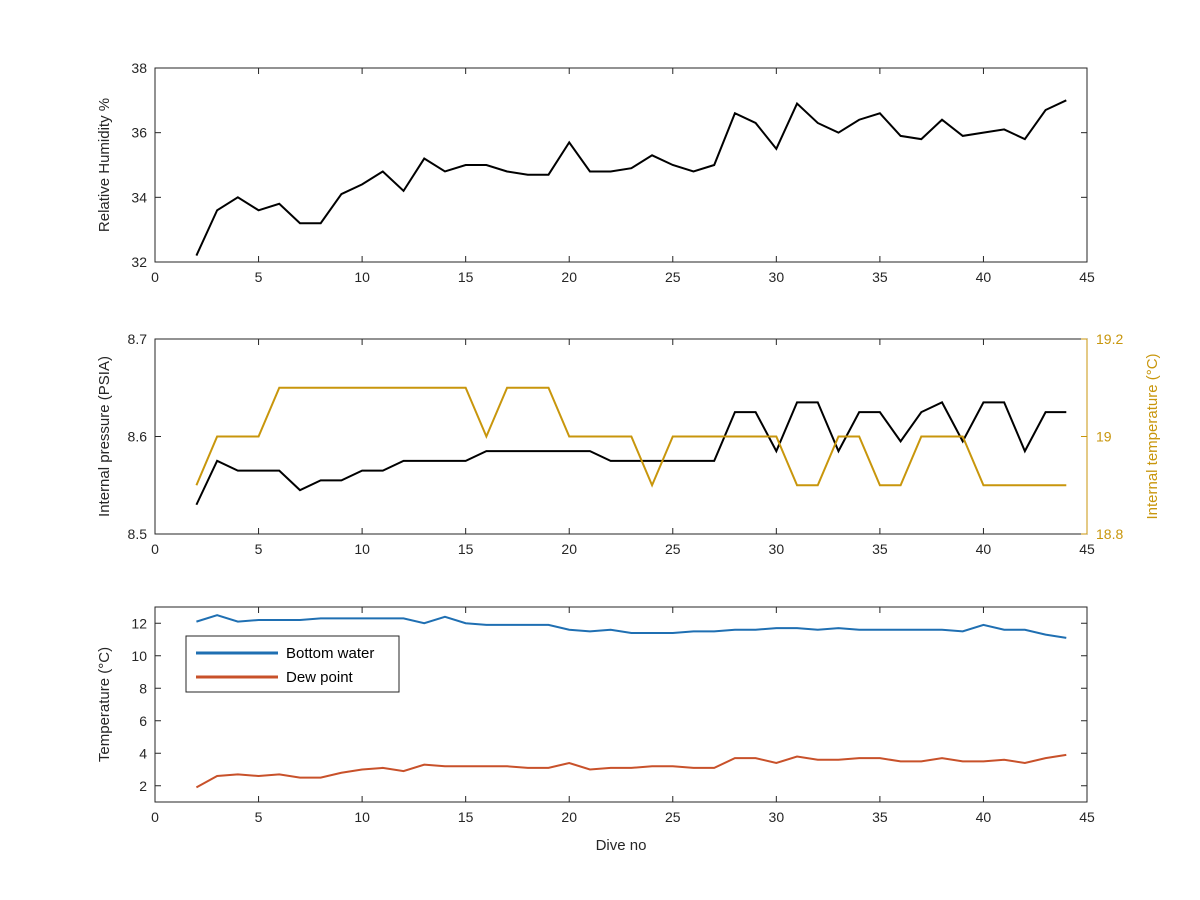 The width and height of the screenshot is (1200, 900). What do you see at coordinates (139, 656) in the screenshot?
I see `y-tick-label: 10` at bounding box center [139, 656].